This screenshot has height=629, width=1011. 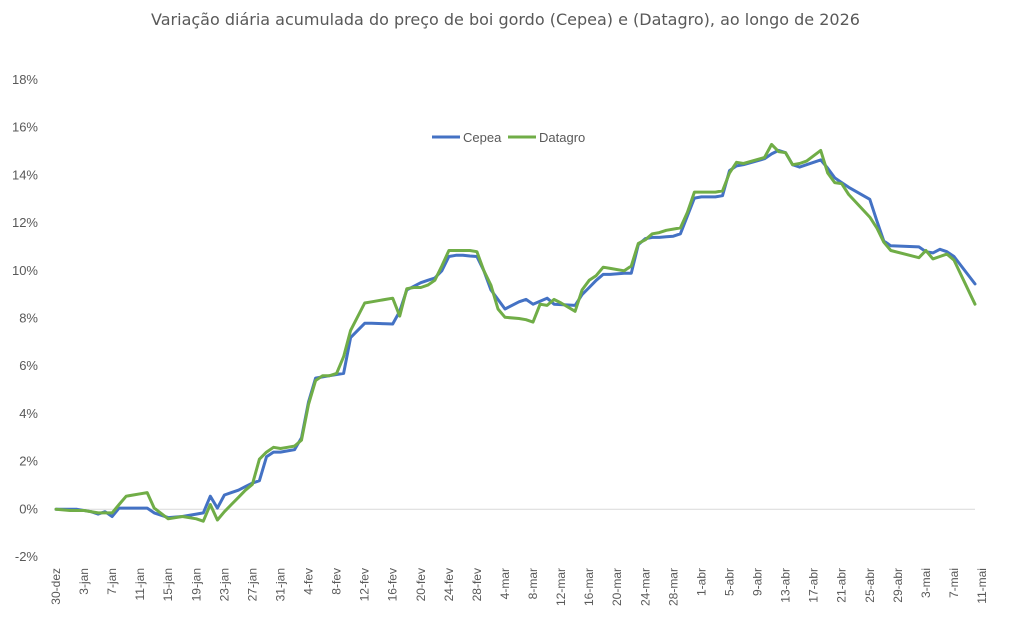 I want to click on x-tick-label: 16-mar, so click(x=589, y=587).